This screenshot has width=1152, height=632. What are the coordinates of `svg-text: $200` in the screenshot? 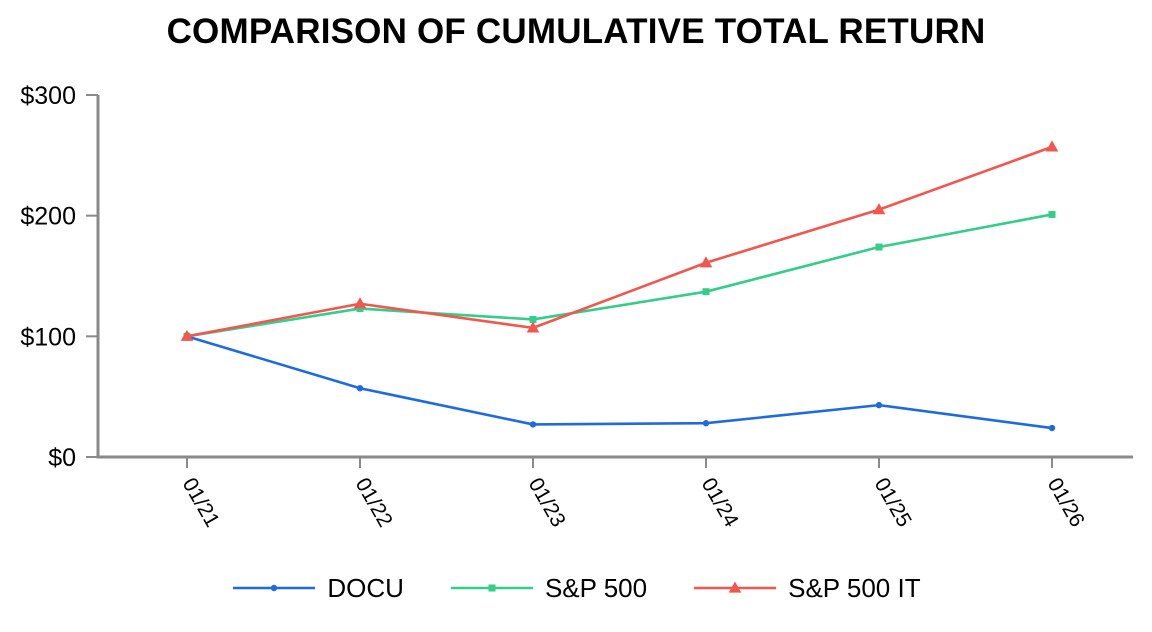 It's located at (48, 217).